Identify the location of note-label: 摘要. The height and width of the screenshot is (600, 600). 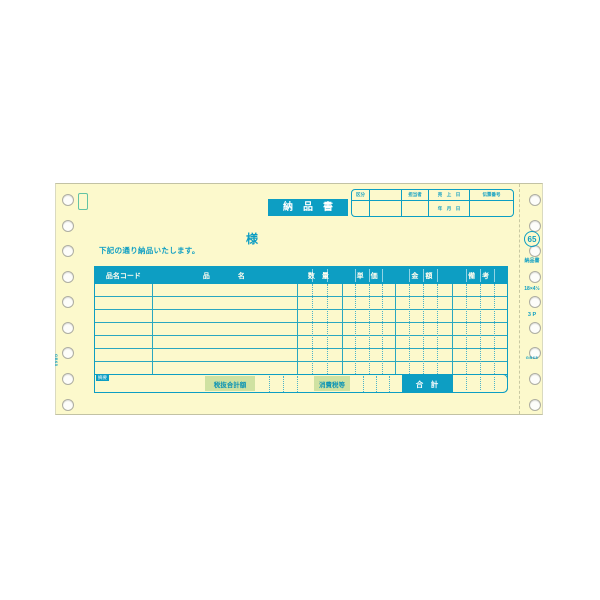
(102, 378).